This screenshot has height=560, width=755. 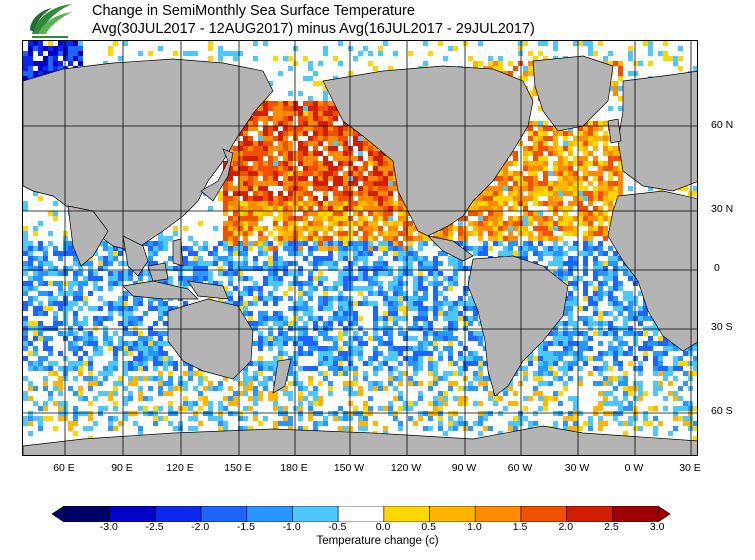 I want to click on lon-label: 60 W, so click(x=520, y=468).